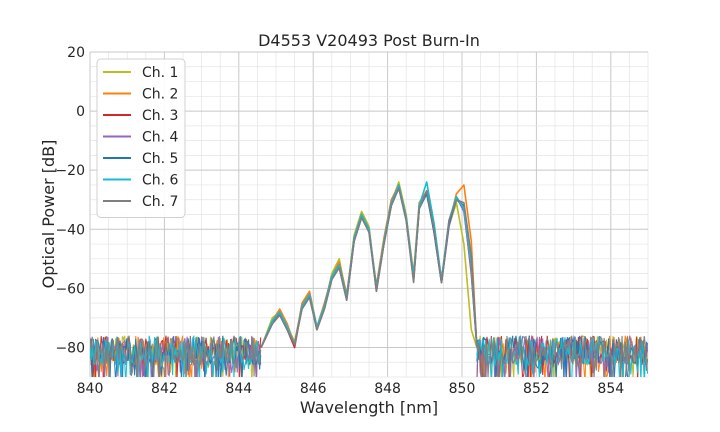 The height and width of the screenshot is (432, 720). What do you see at coordinates (160, 95) in the screenshot?
I see `legend-entry: Ch. 2` at bounding box center [160, 95].